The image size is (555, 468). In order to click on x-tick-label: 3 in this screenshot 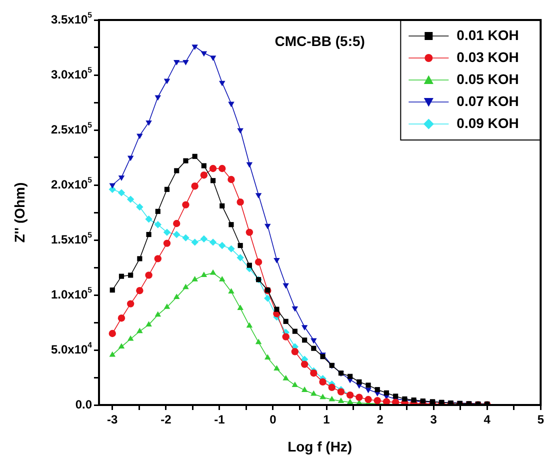, I will do `click(434, 419)`.